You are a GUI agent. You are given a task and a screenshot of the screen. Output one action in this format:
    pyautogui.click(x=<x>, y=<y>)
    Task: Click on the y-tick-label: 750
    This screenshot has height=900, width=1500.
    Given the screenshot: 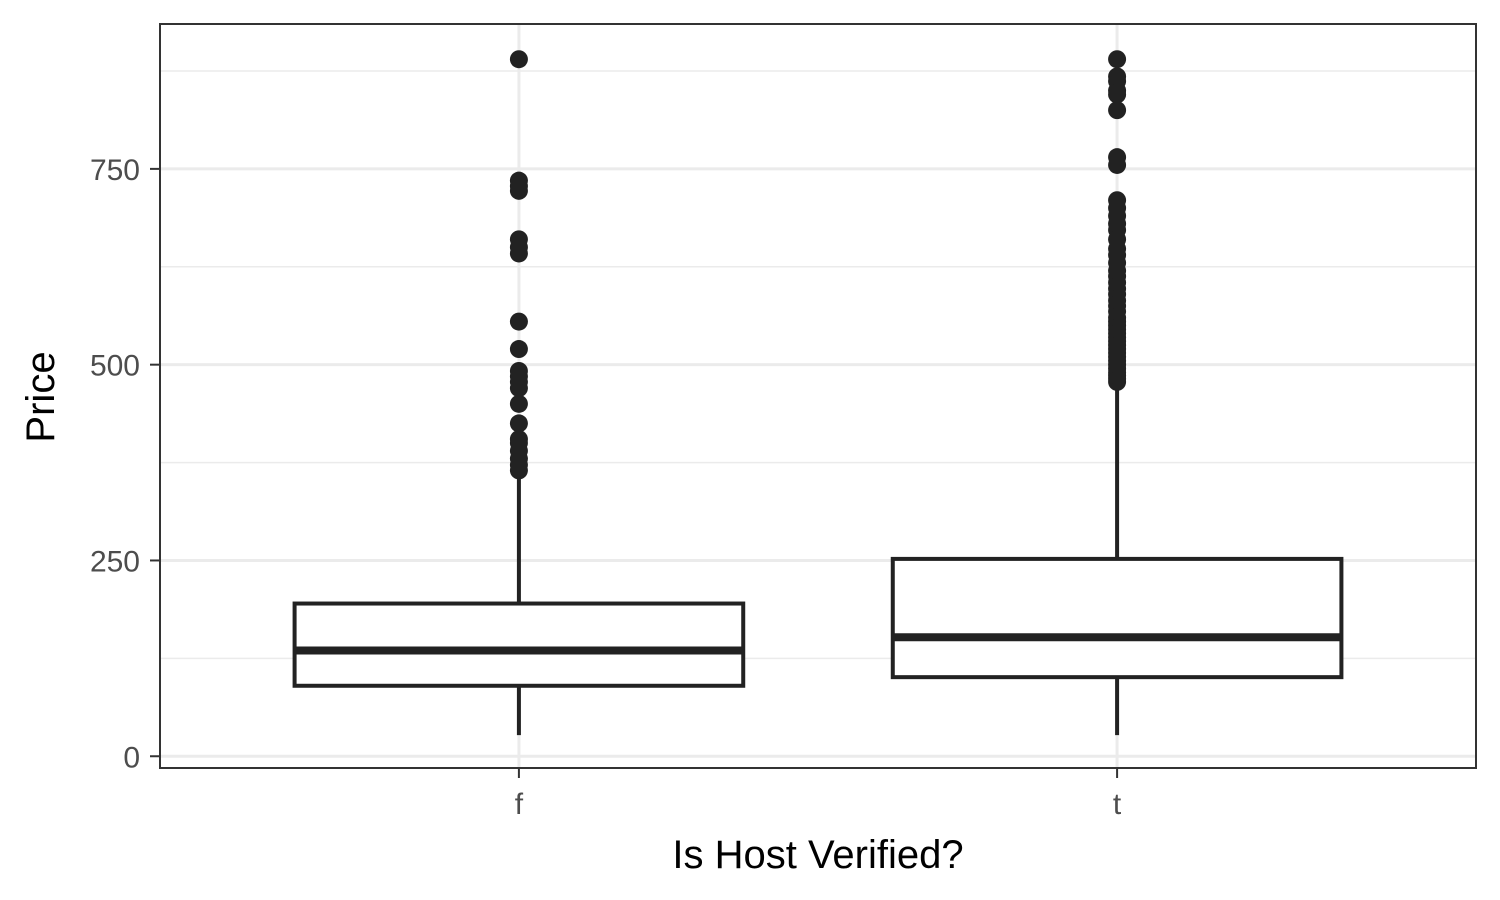 What is the action you would take?
    pyautogui.click(x=115, y=170)
    